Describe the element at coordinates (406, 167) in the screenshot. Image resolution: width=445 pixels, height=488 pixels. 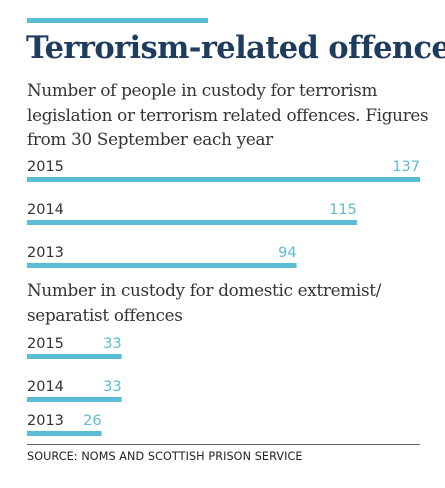
I see `chart1-value-label: 137` at that location.